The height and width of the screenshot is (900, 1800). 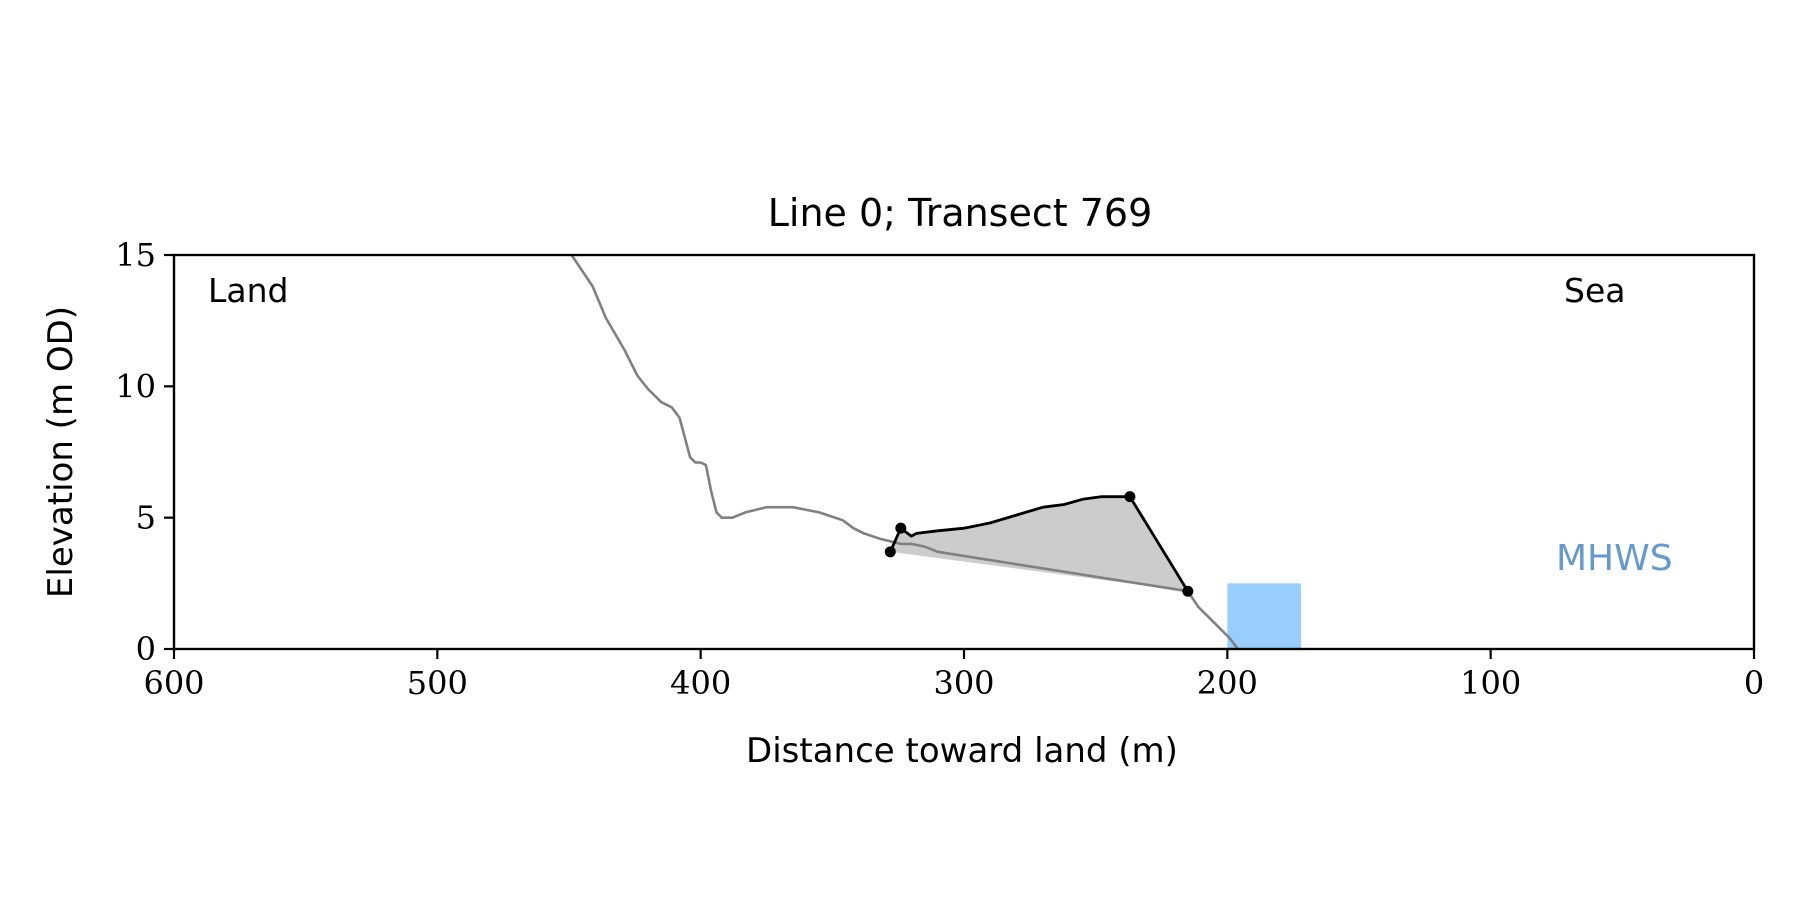 What do you see at coordinates (1490, 683) in the screenshot?
I see `x-tick-label: 100` at bounding box center [1490, 683].